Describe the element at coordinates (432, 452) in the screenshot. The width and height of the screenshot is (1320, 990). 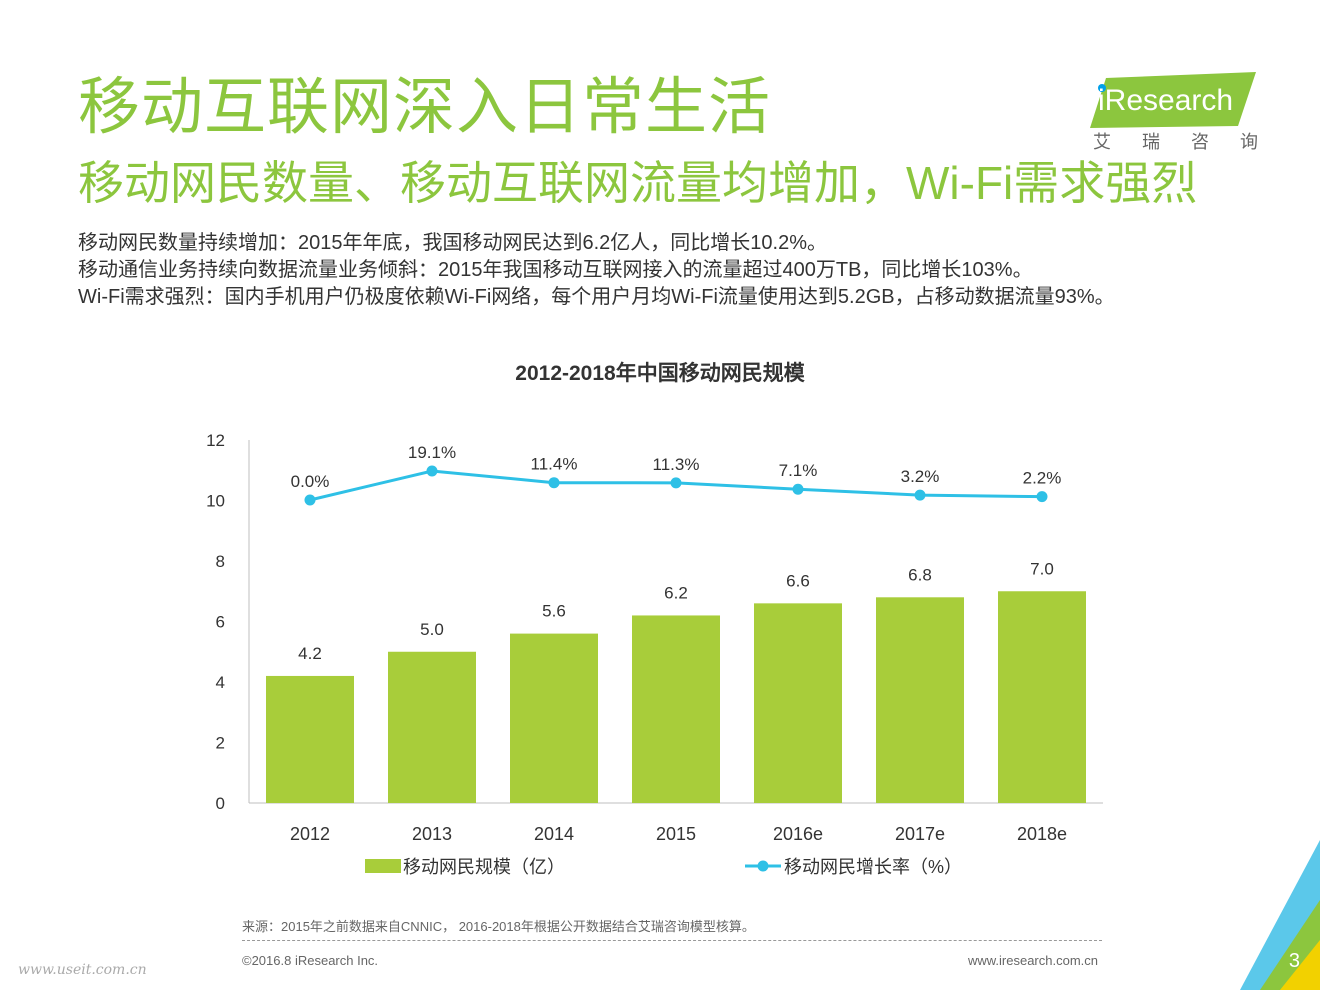
I see `growth-rate-label: 19.1%` at that location.